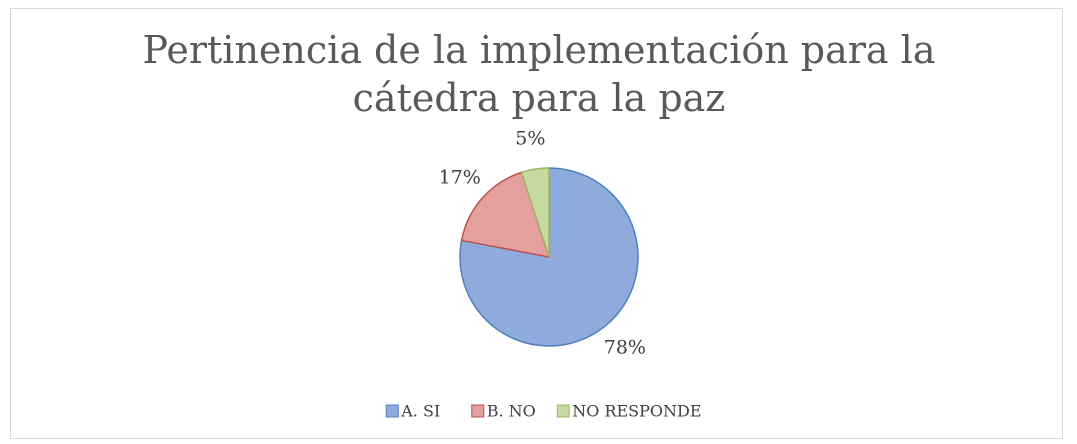  What do you see at coordinates (636, 411) in the screenshot?
I see `legend-label: NO RESPONDE` at bounding box center [636, 411].